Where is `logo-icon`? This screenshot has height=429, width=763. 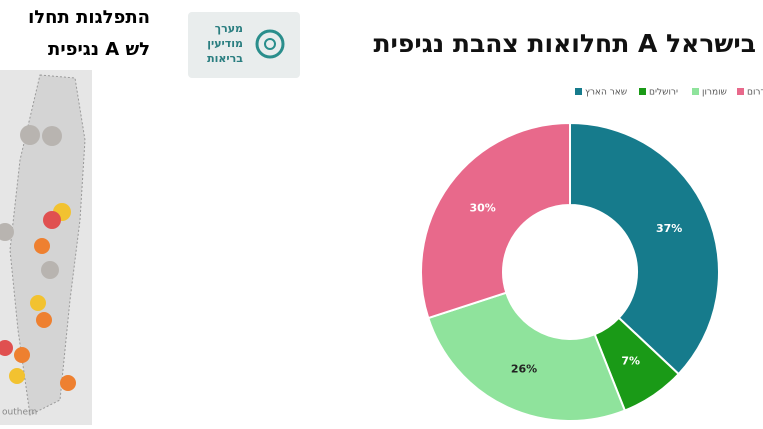
logo-icon is located at coordinates (270, 44).